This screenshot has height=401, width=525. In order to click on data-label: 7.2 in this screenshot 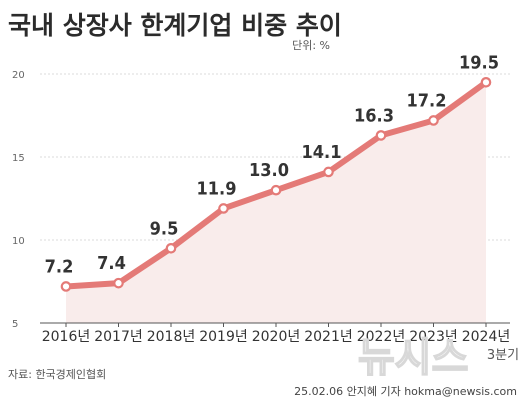, I will do `click(59, 266)`.